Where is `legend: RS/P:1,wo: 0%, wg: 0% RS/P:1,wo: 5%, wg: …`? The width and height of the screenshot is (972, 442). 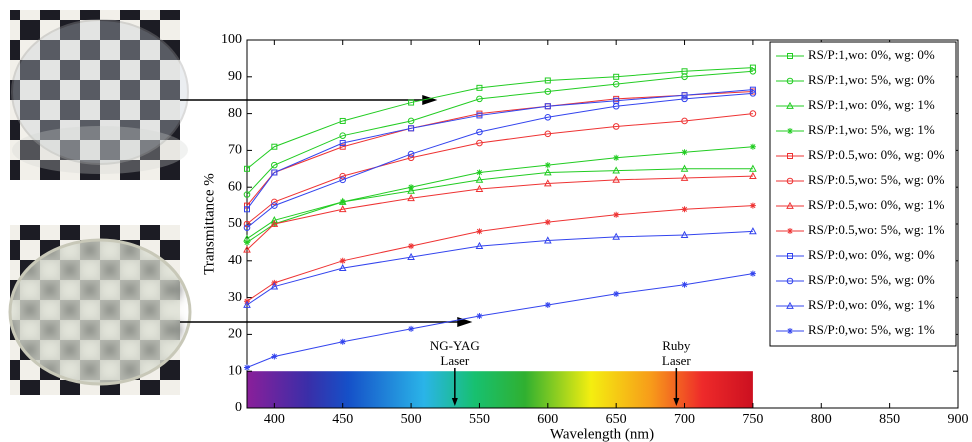 legend: RS/P:1,wo: 0%, wg: 0% RS/P:1,wo: 5%, wg: … is located at coordinates (863, 194).